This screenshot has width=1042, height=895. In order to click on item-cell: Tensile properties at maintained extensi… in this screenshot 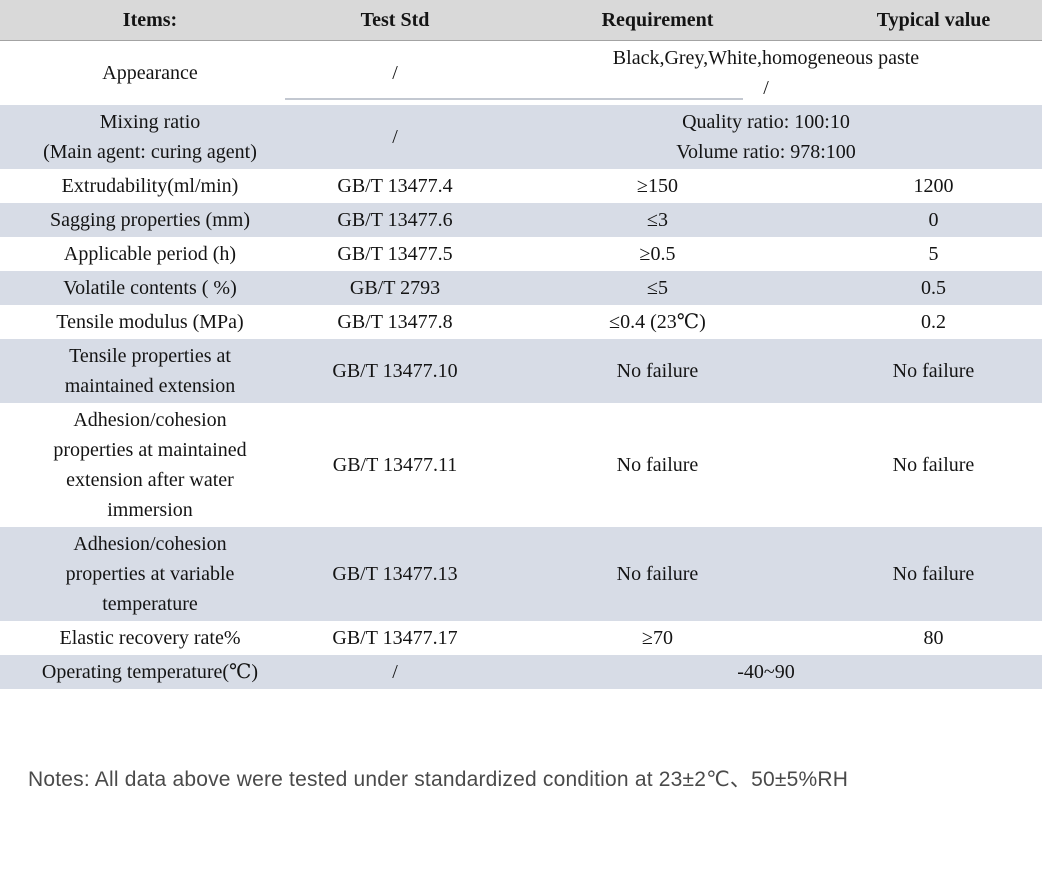, I will do `click(150, 371)`.